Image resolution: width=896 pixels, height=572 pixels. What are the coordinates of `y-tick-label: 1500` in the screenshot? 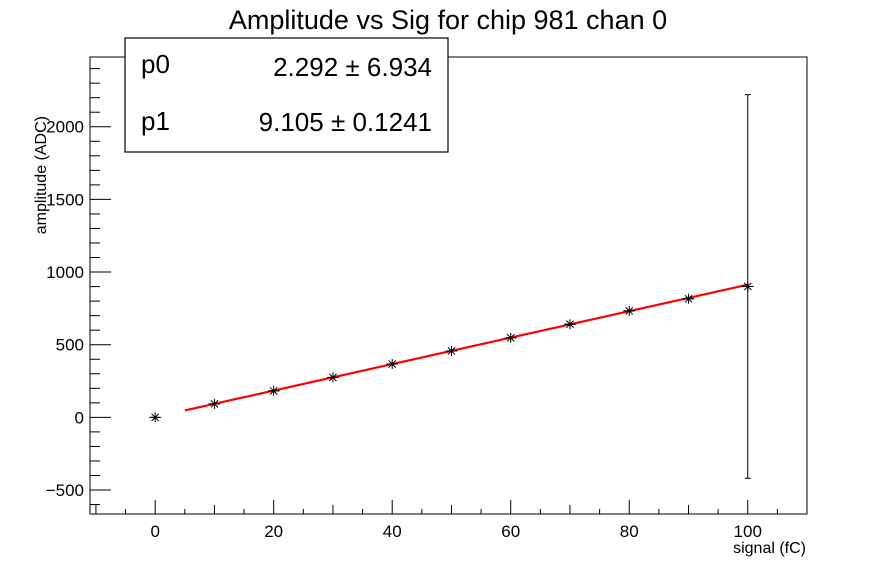 It's located at (65, 199).